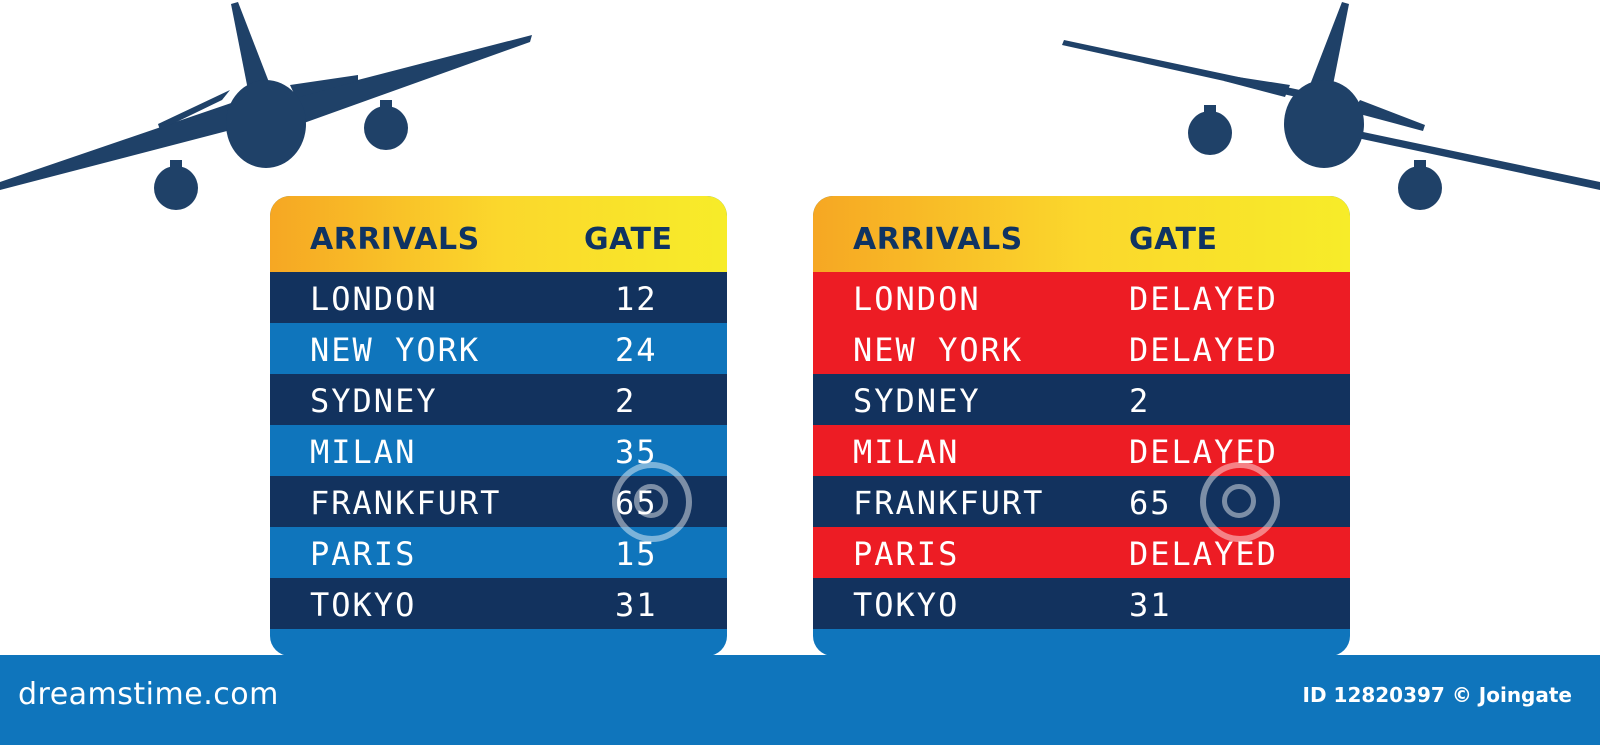 Image resolution: width=1600 pixels, height=745 pixels. What do you see at coordinates (636, 350) in the screenshot?
I see `gate-cell: 24` at bounding box center [636, 350].